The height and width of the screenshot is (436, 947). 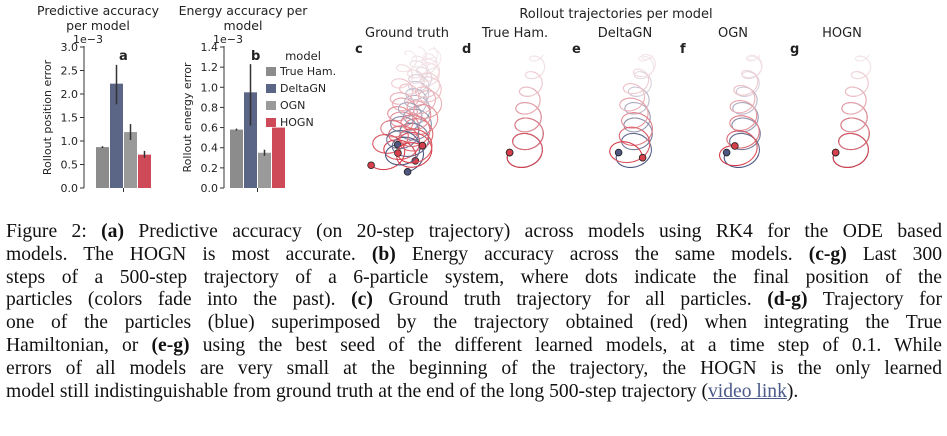 What do you see at coordinates (842, 33) in the screenshot?
I see `rollout-subtitle-hogn: HOGN` at bounding box center [842, 33].